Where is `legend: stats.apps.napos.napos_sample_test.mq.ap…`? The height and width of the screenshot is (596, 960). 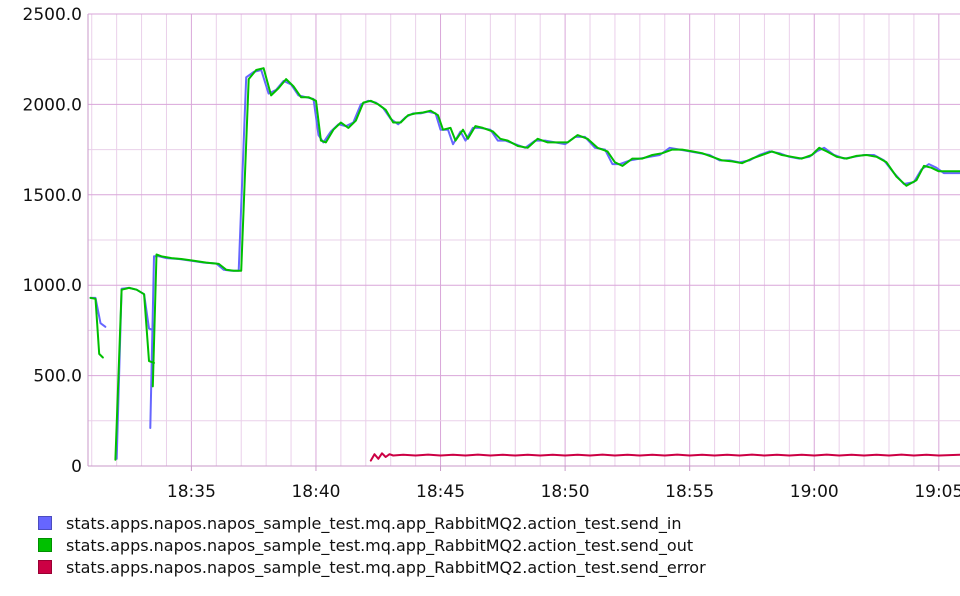
legend: stats.apps.napos.napos_sample_test.mq.ap… is located at coordinates (372, 545).